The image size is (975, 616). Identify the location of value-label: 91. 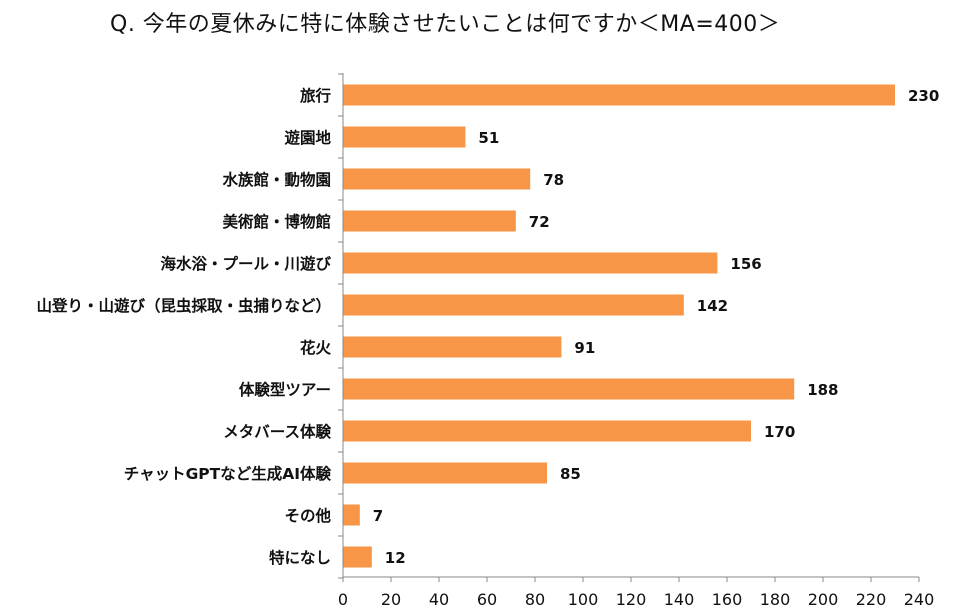
(584, 348).